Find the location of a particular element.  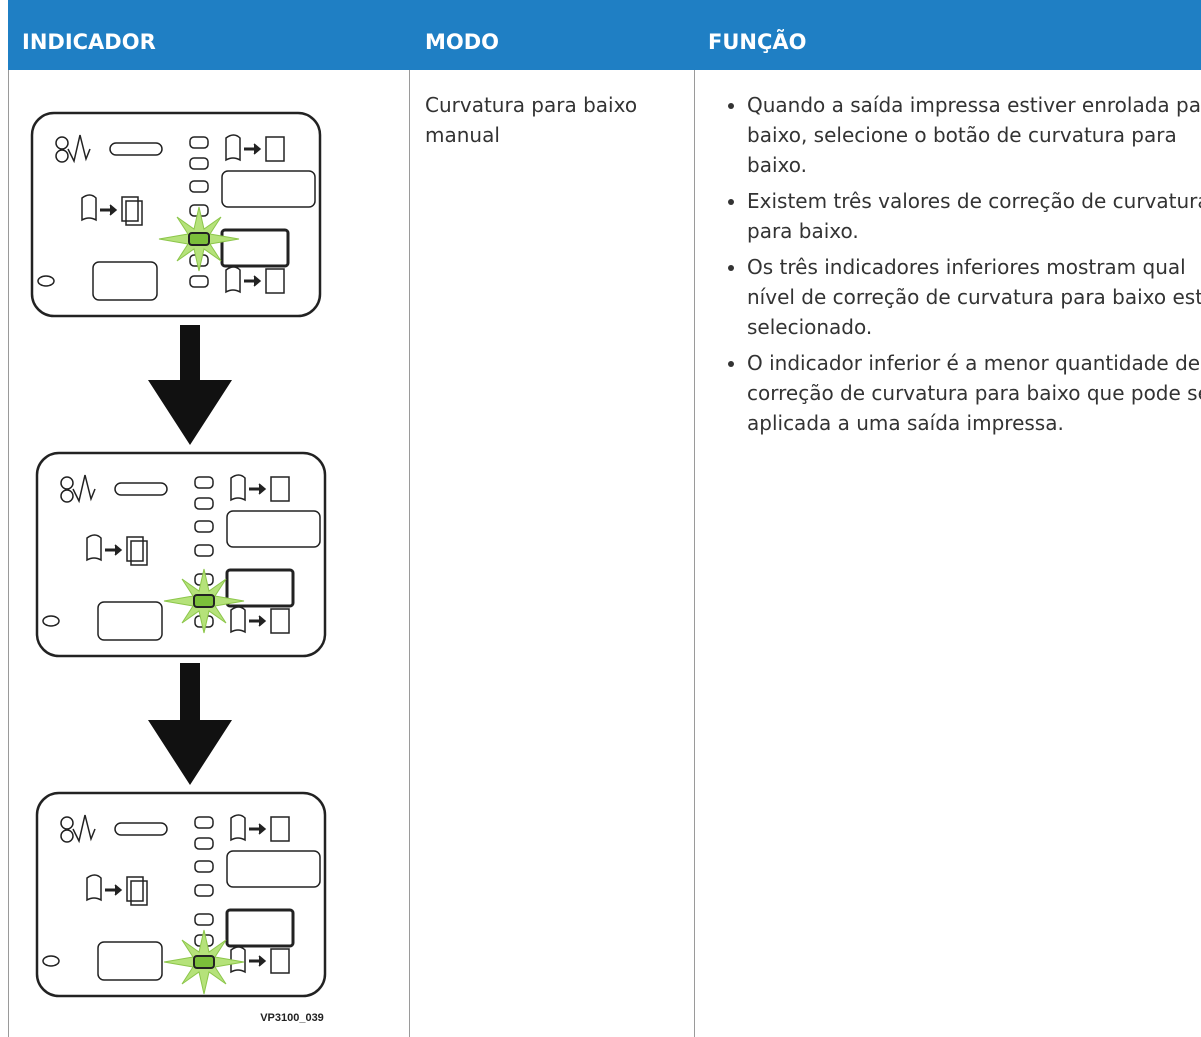

header-cell: MODO is located at coordinates (462, 42).